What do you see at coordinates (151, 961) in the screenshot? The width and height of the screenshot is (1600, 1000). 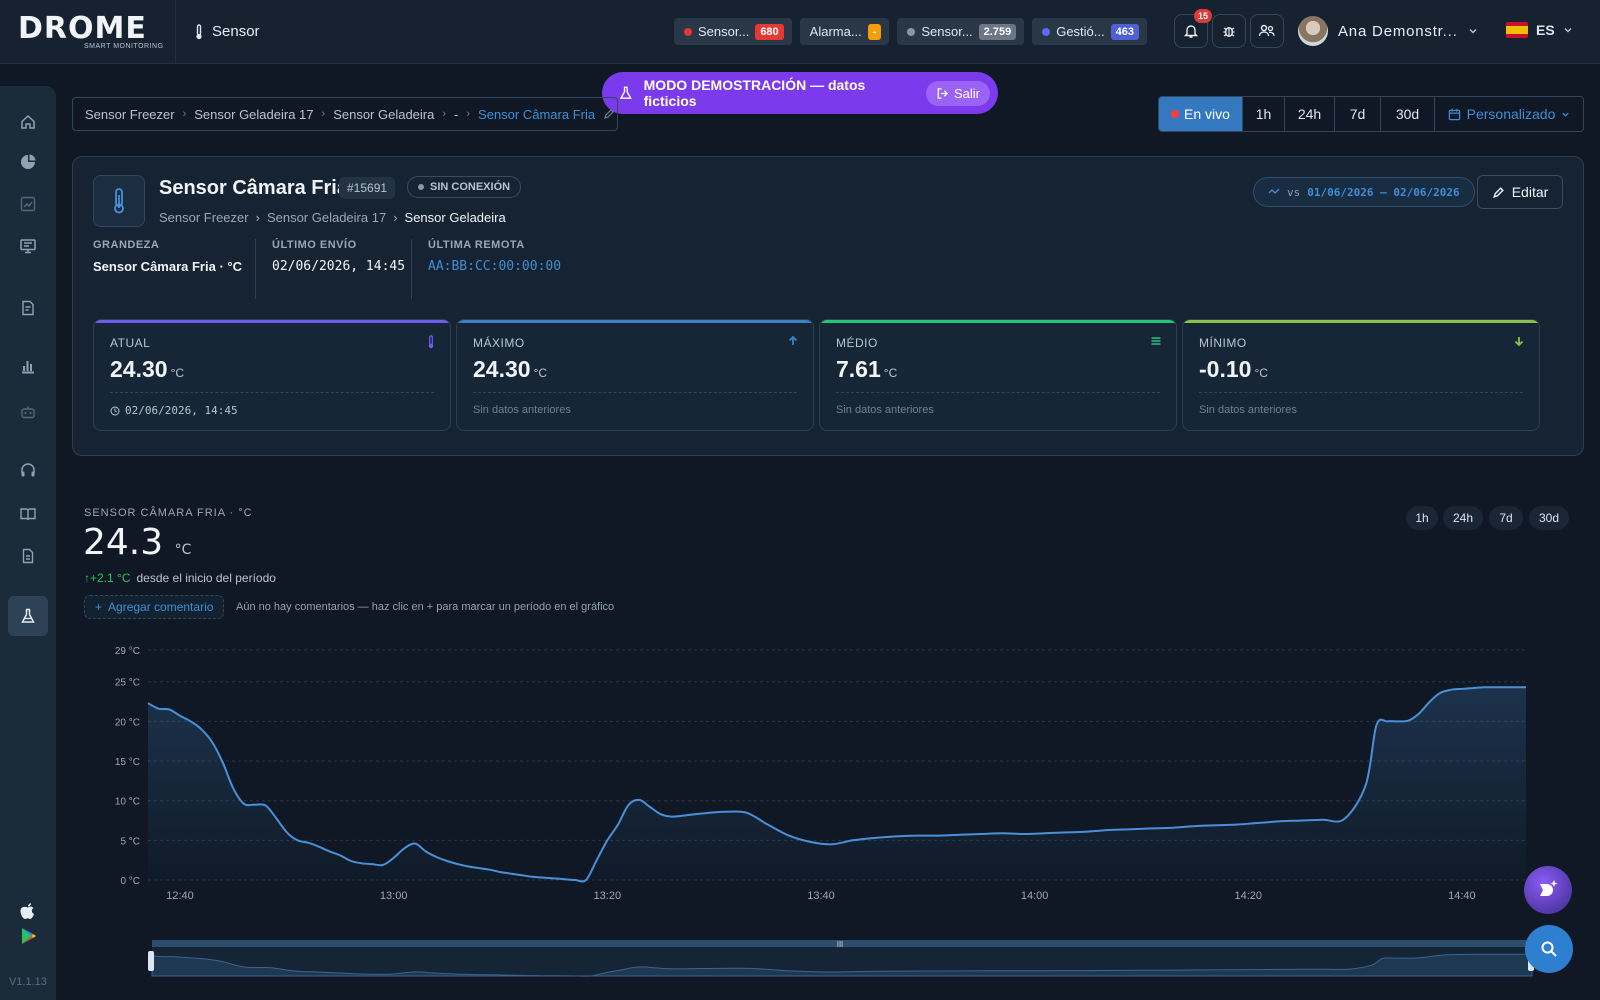 I see `navigator-left-handle` at bounding box center [151, 961].